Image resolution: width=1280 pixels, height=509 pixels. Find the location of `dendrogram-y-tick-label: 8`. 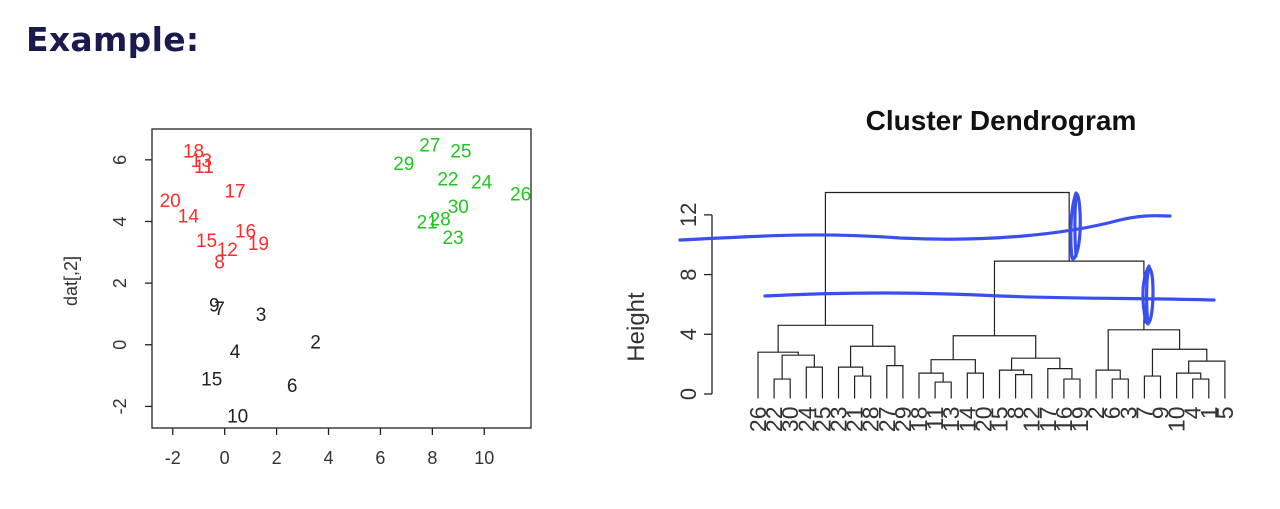

dendrogram-y-tick-label: 8 is located at coordinates (688, 274).